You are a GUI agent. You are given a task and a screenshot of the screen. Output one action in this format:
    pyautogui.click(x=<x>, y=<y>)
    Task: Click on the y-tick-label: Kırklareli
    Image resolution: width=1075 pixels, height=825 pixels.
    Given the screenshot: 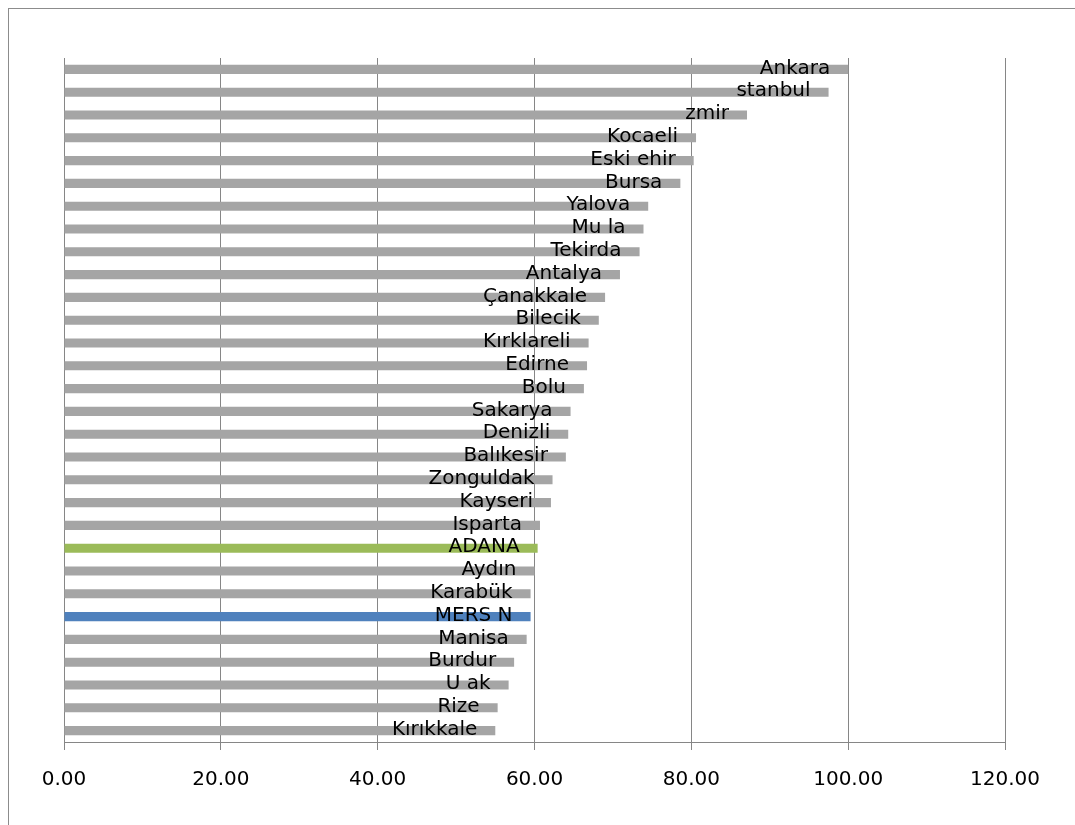 What is the action you would take?
    pyautogui.click(x=527, y=340)
    